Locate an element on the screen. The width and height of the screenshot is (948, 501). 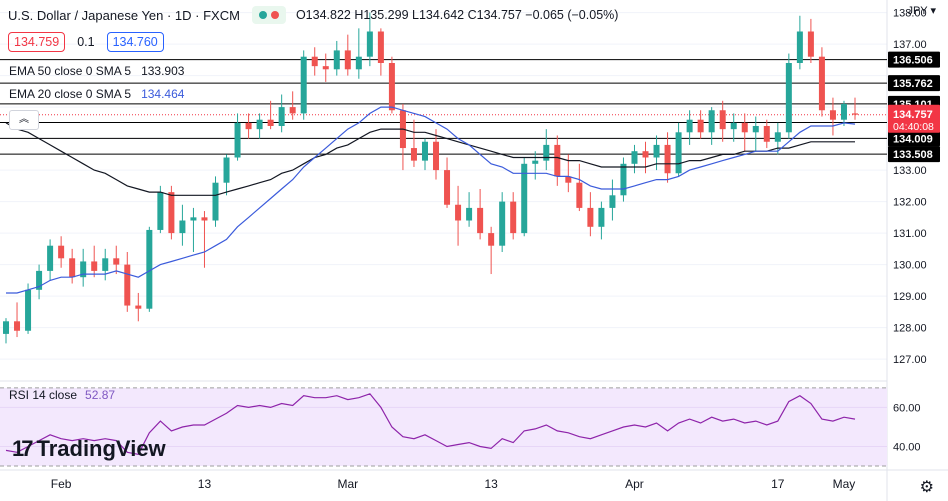
price-tick-label: 128.00 is located at coordinates (910, 329).